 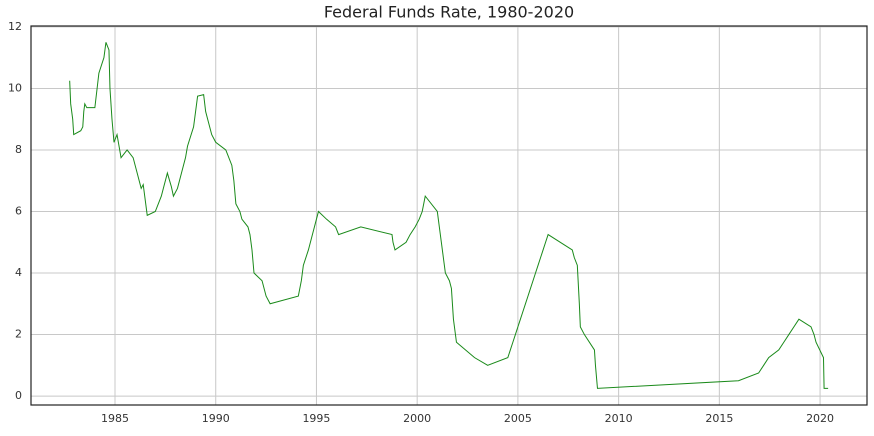 What do you see at coordinates (18, 334) in the screenshot?
I see `y-tick-label: 2` at bounding box center [18, 334].